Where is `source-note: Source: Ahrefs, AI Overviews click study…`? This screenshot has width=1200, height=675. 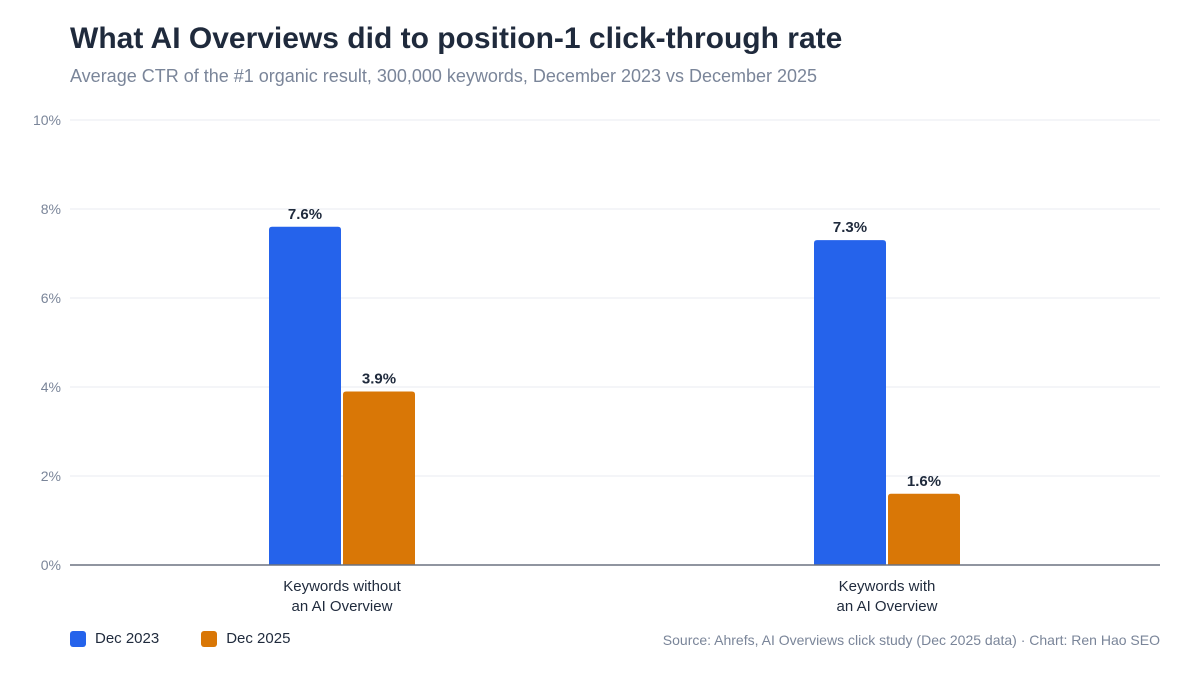 source-note: Source: Ahrefs, AI Overviews click study… is located at coordinates (911, 640).